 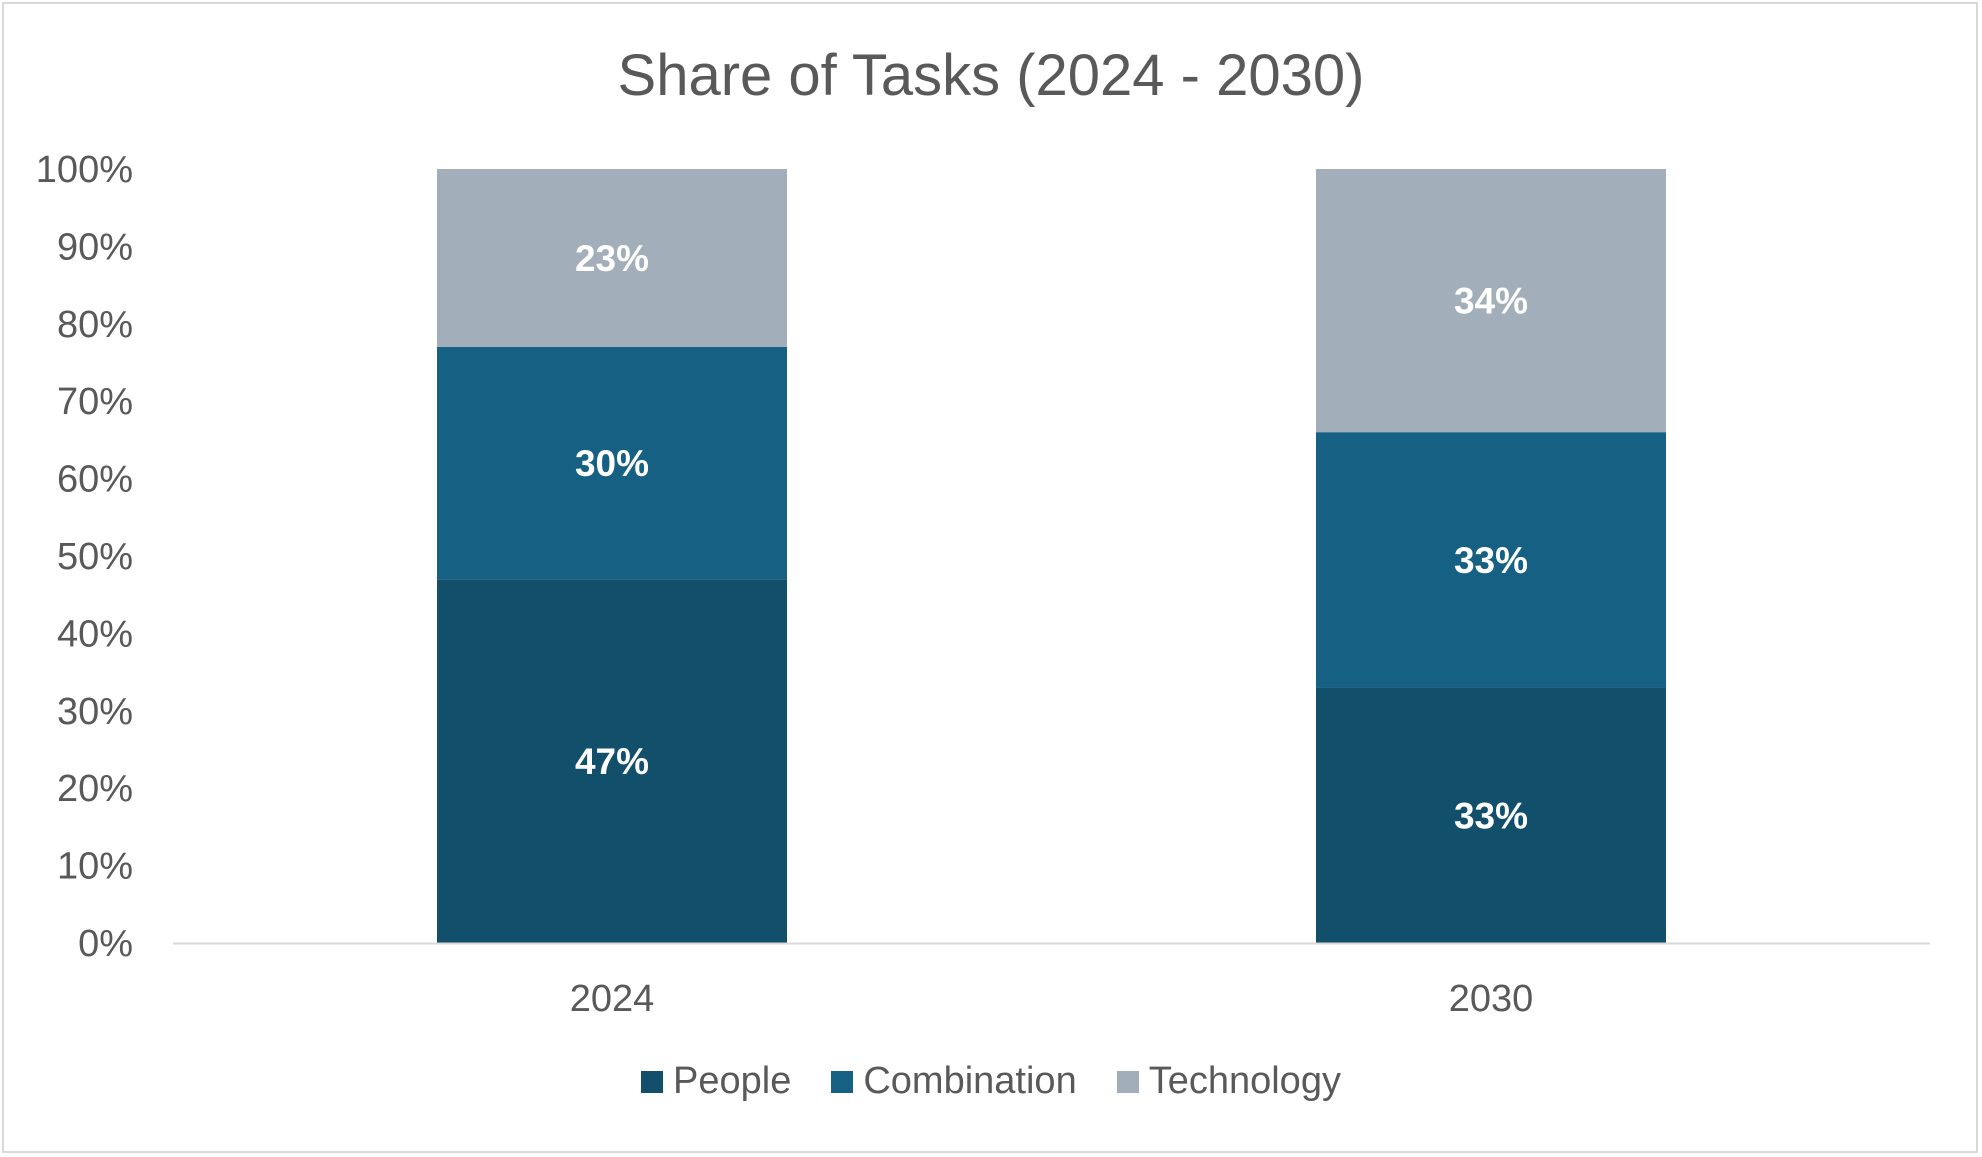 I want to click on y-tick-label: 80%, so click(x=95, y=325).